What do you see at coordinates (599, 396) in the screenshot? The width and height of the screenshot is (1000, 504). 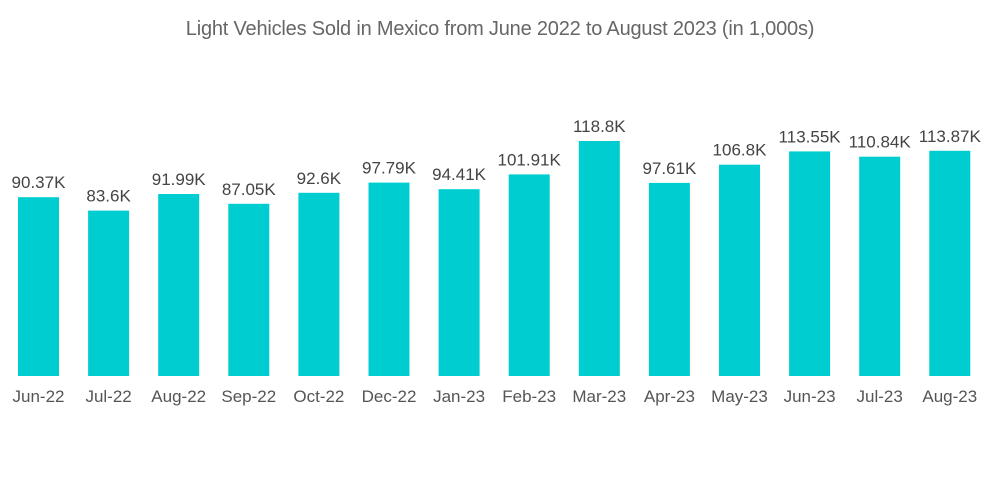 I see `x-tick-mar-23: Mar-23` at bounding box center [599, 396].